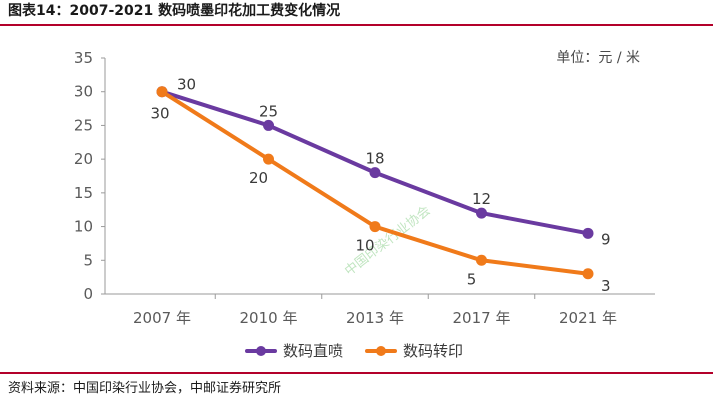 This screenshot has width=713, height=406. Describe the element at coordinates (598, 58) in the screenshot. I see `unit-label: 单位：元 / 米` at that location.